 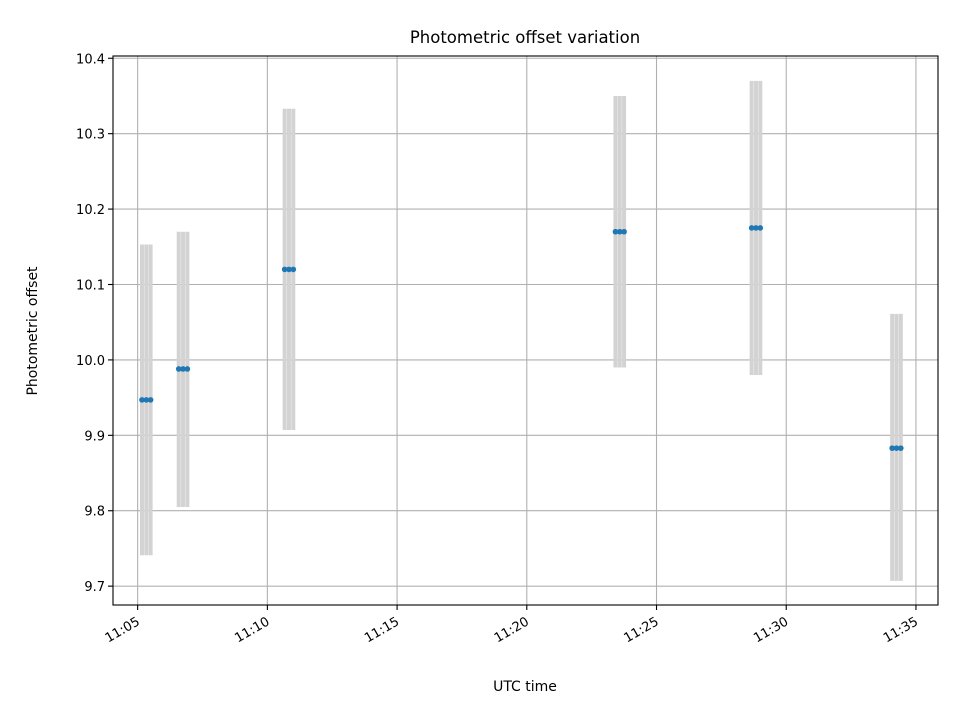 I want to click on y-tick-label: 10.1, so click(x=90, y=285).